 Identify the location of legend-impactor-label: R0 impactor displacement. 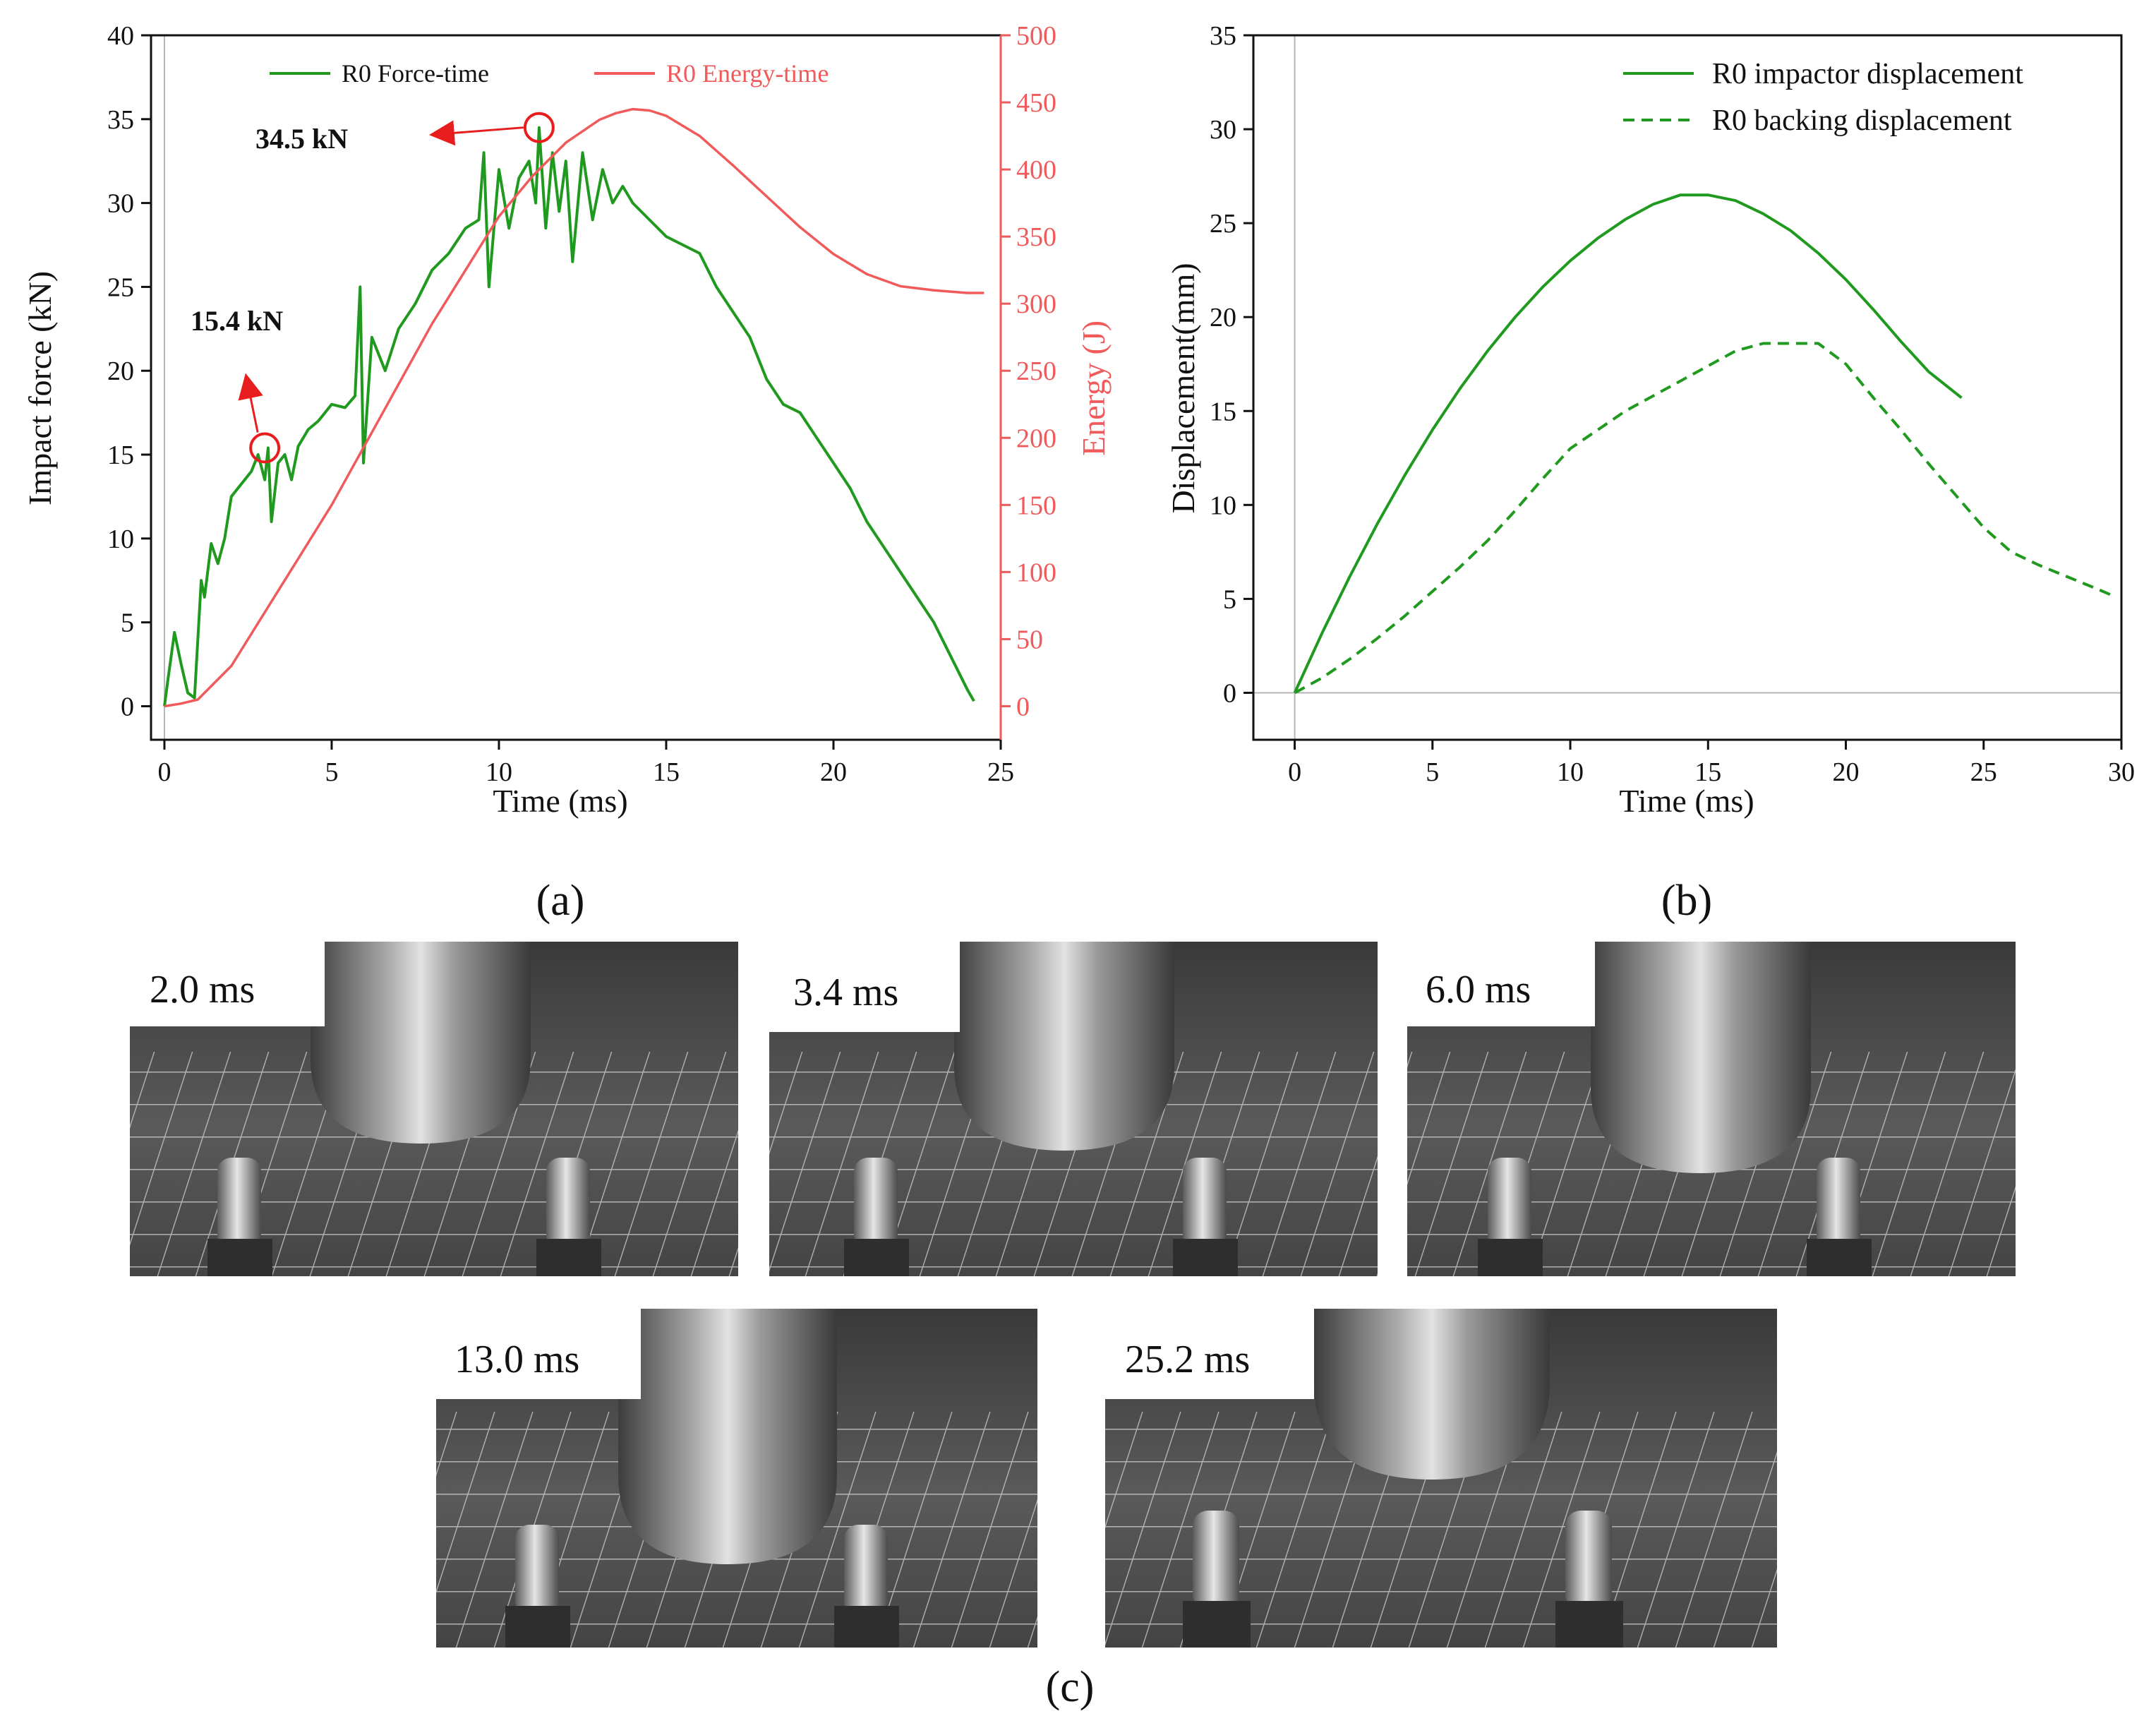
(1867, 74).